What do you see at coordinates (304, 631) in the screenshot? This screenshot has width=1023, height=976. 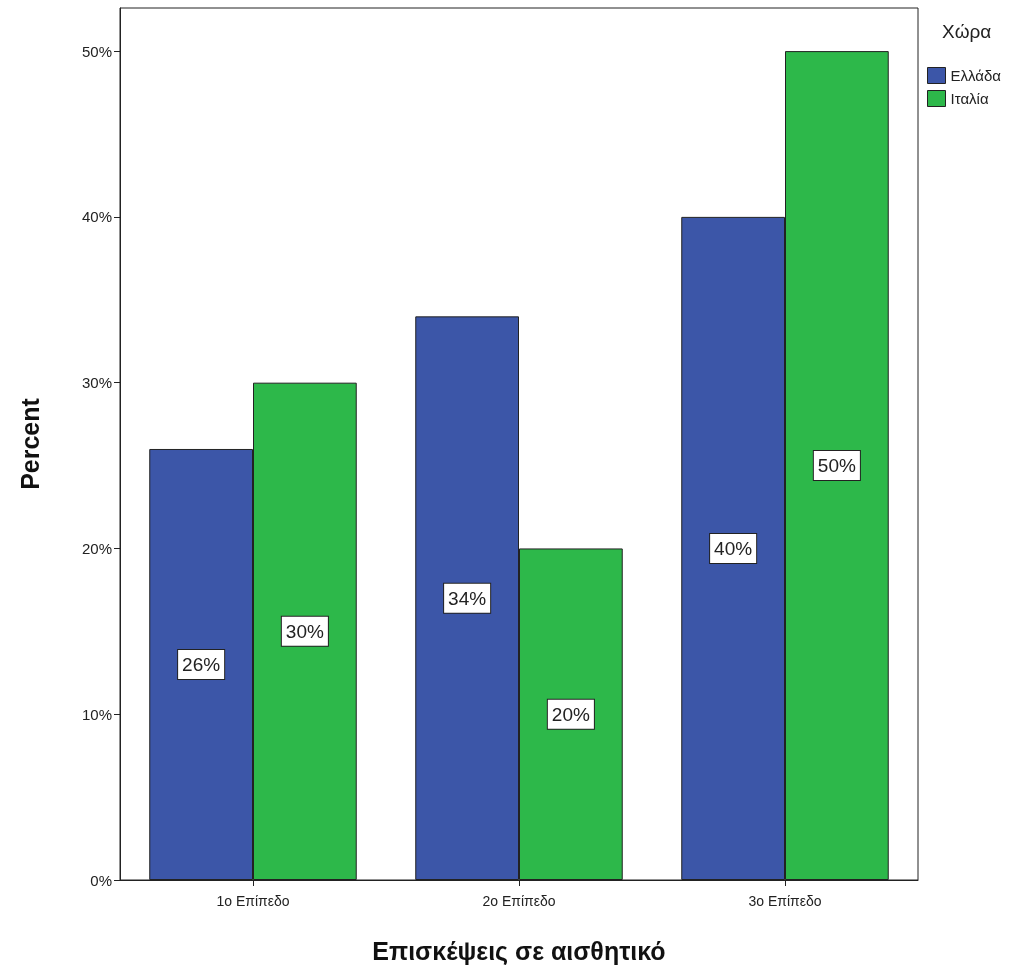 I see `data-label: 30%` at bounding box center [304, 631].